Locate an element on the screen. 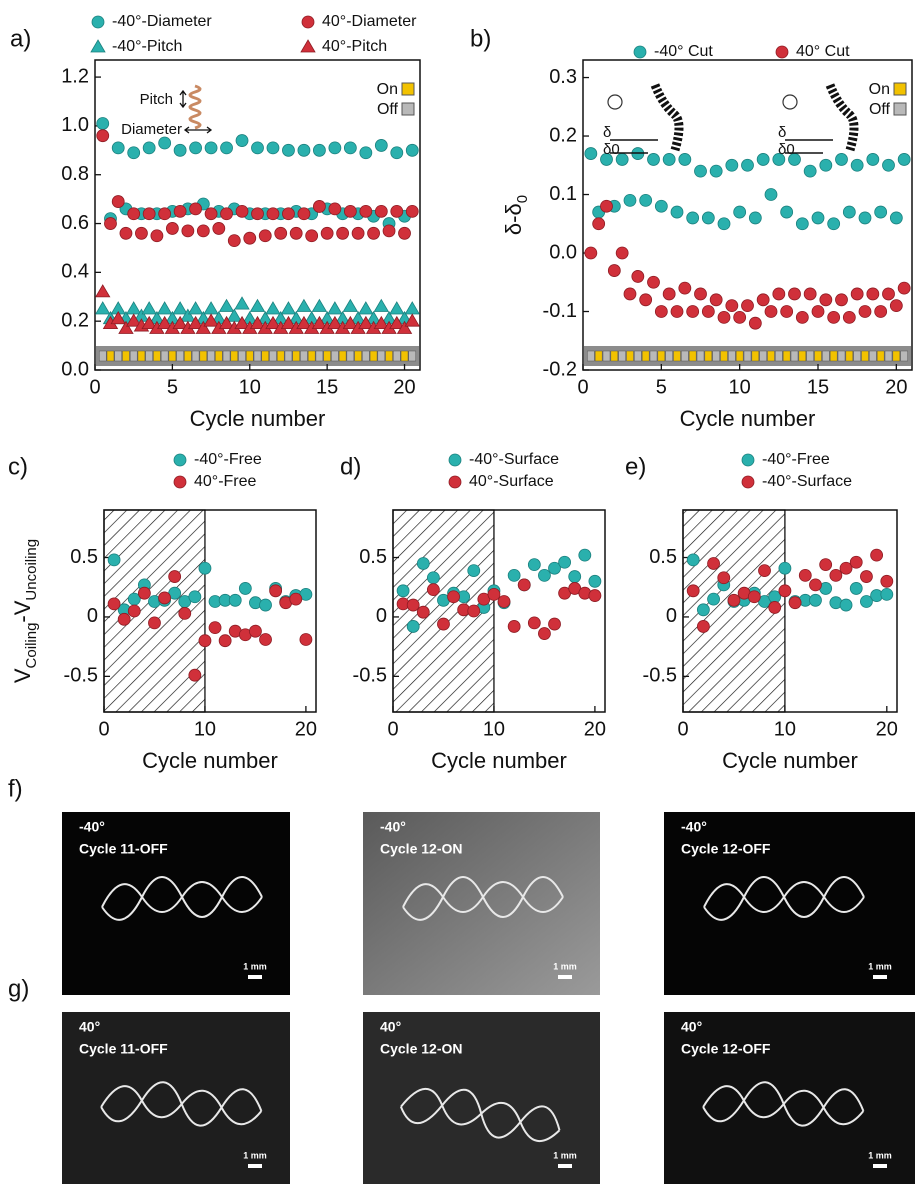 The width and height of the screenshot is (917, 1184). x-tick-label: 0 is located at coordinates (582, 387).